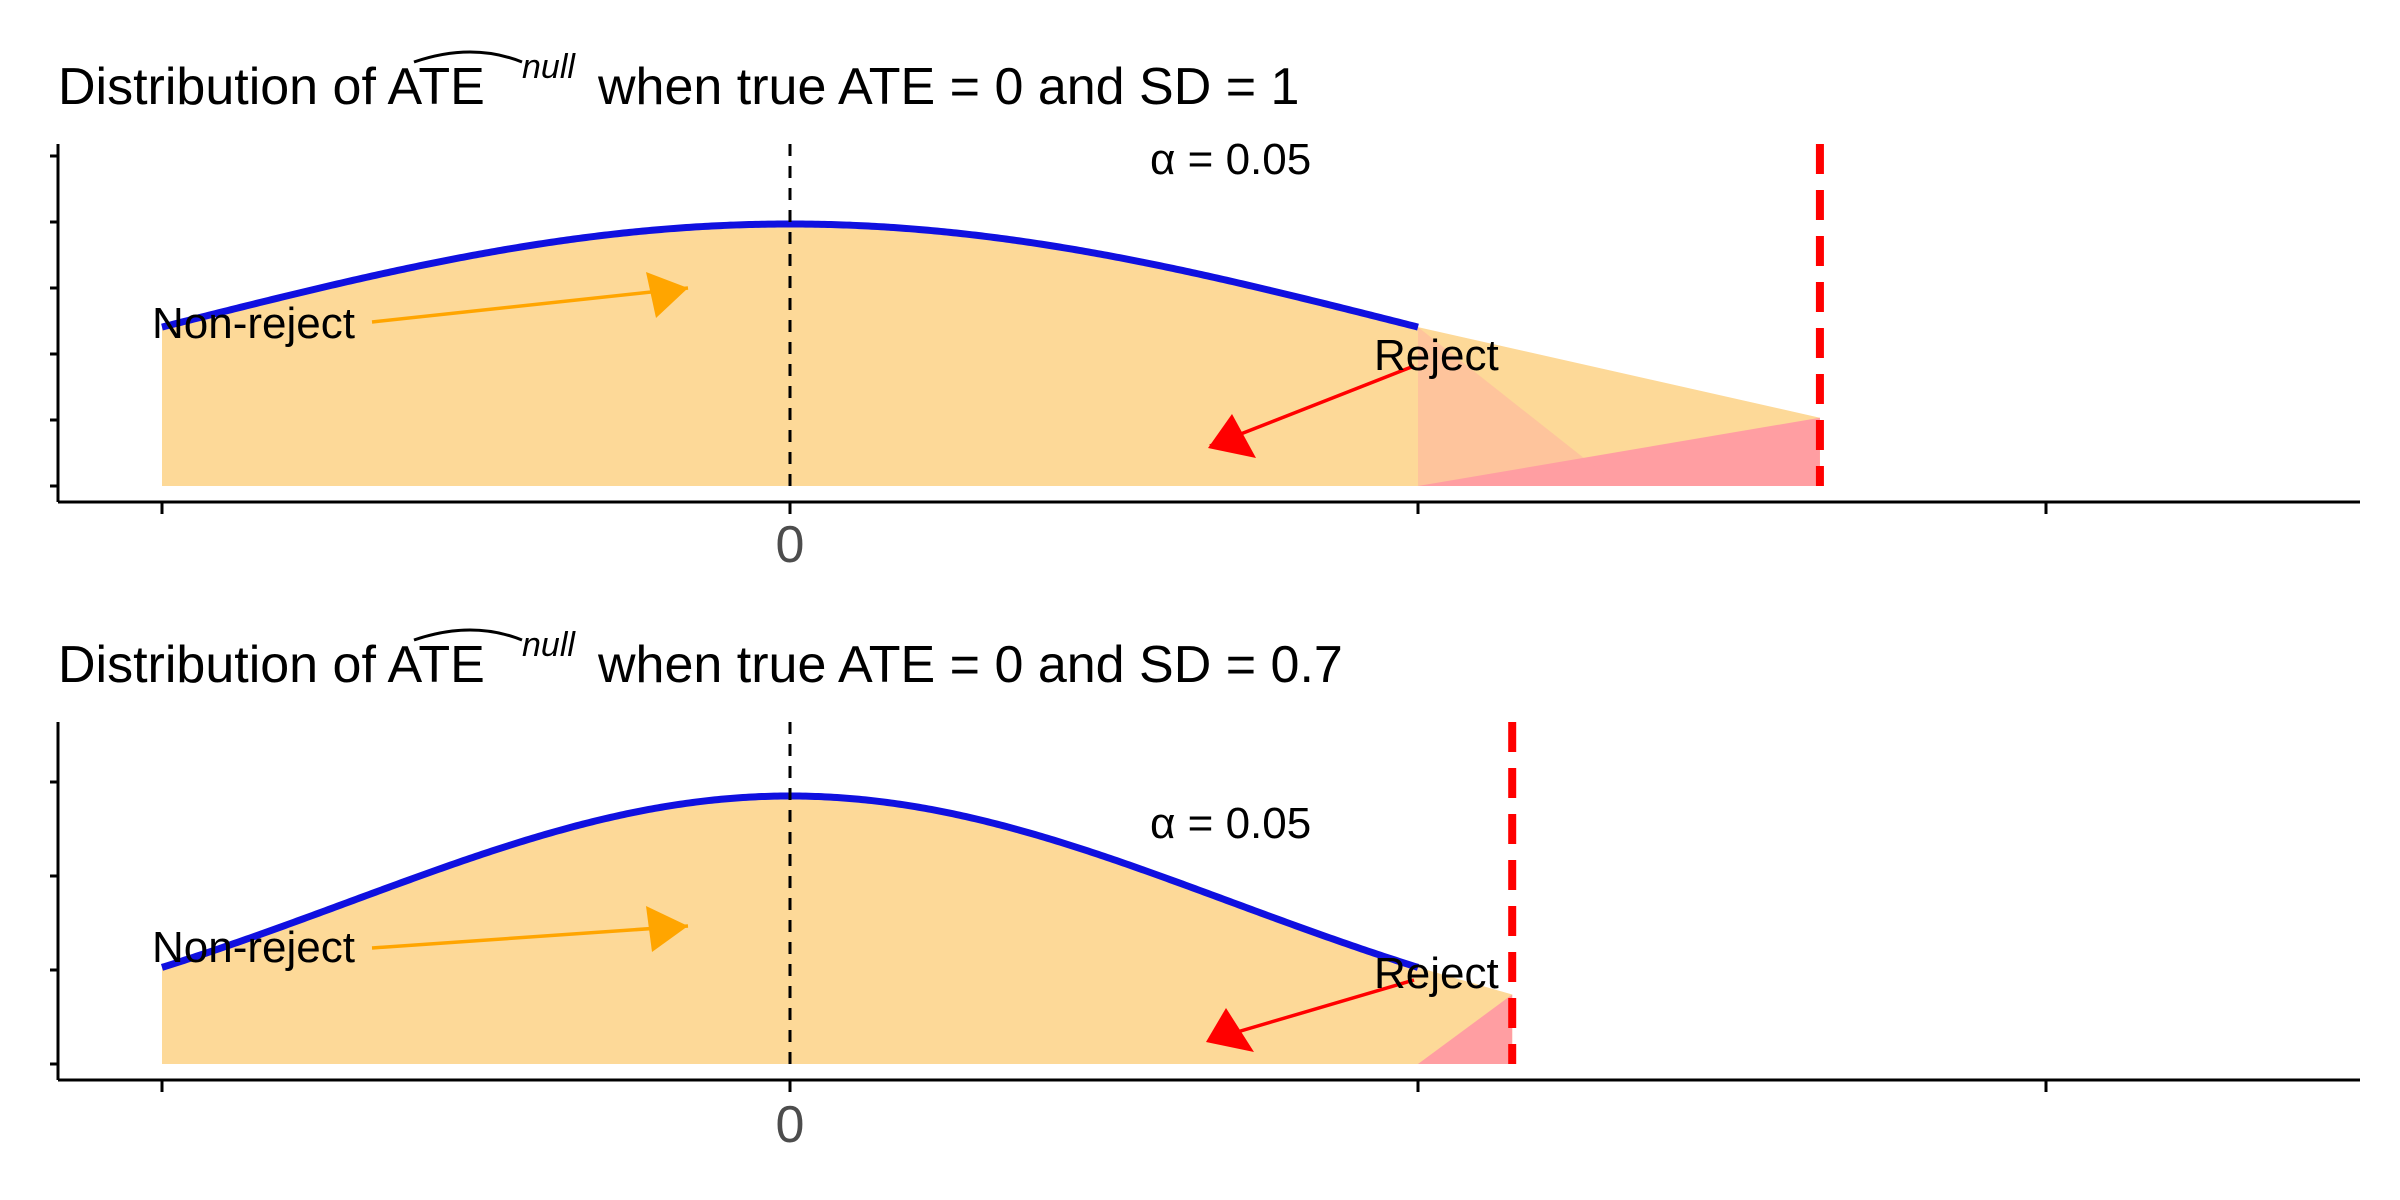 The image size is (2400, 1200). I want to click on panel-2-x-ticks: 0, so click(1104, 1117).